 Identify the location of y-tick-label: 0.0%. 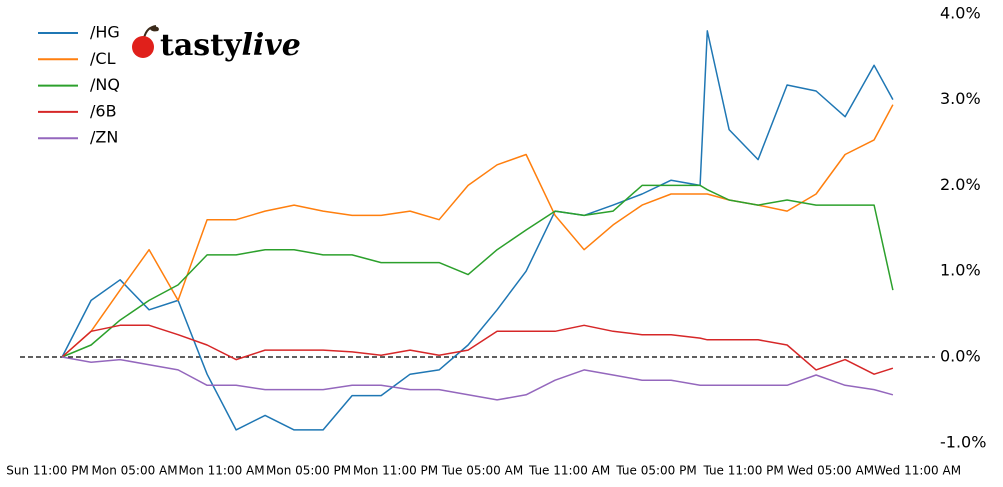
(960, 356).